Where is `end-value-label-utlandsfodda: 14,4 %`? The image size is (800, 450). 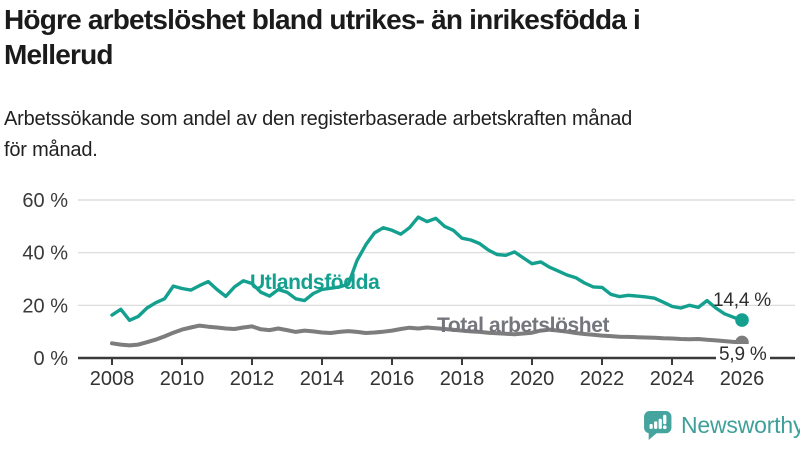 end-value-label-utlandsfodda: 14,4 % is located at coordinates (742, 300).